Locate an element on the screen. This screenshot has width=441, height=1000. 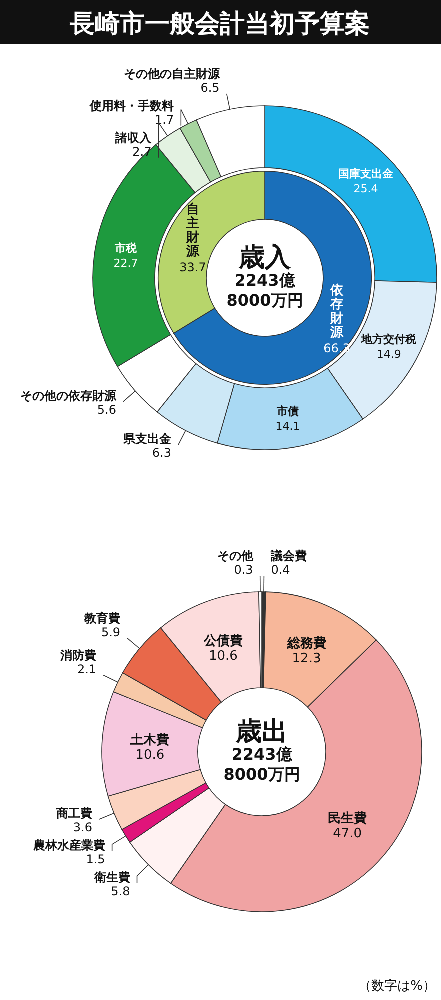
data-label: 25.4 is located at coordinates (366, 189).